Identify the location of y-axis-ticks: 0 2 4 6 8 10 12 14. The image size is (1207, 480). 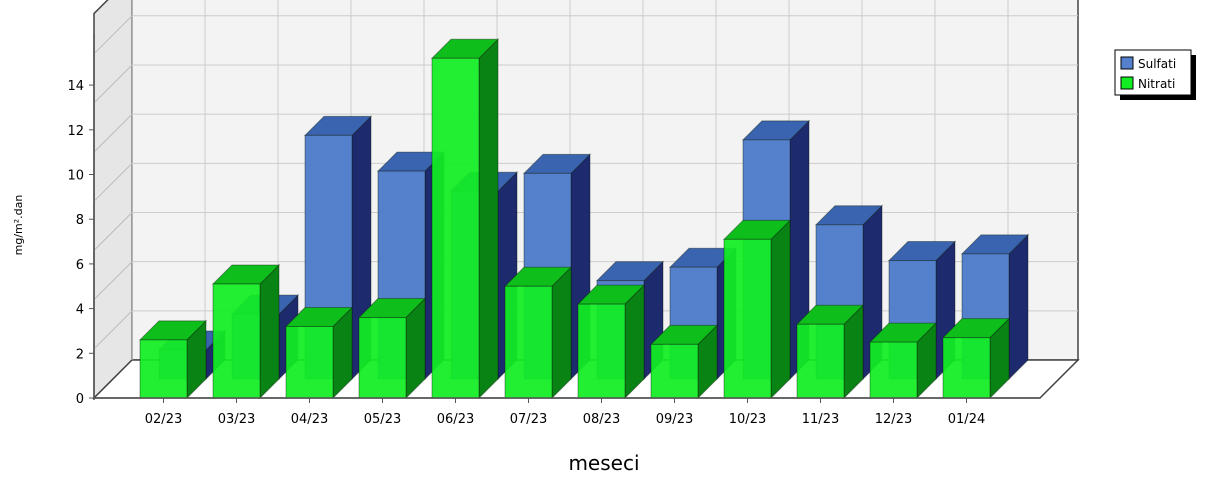
(81, 220).